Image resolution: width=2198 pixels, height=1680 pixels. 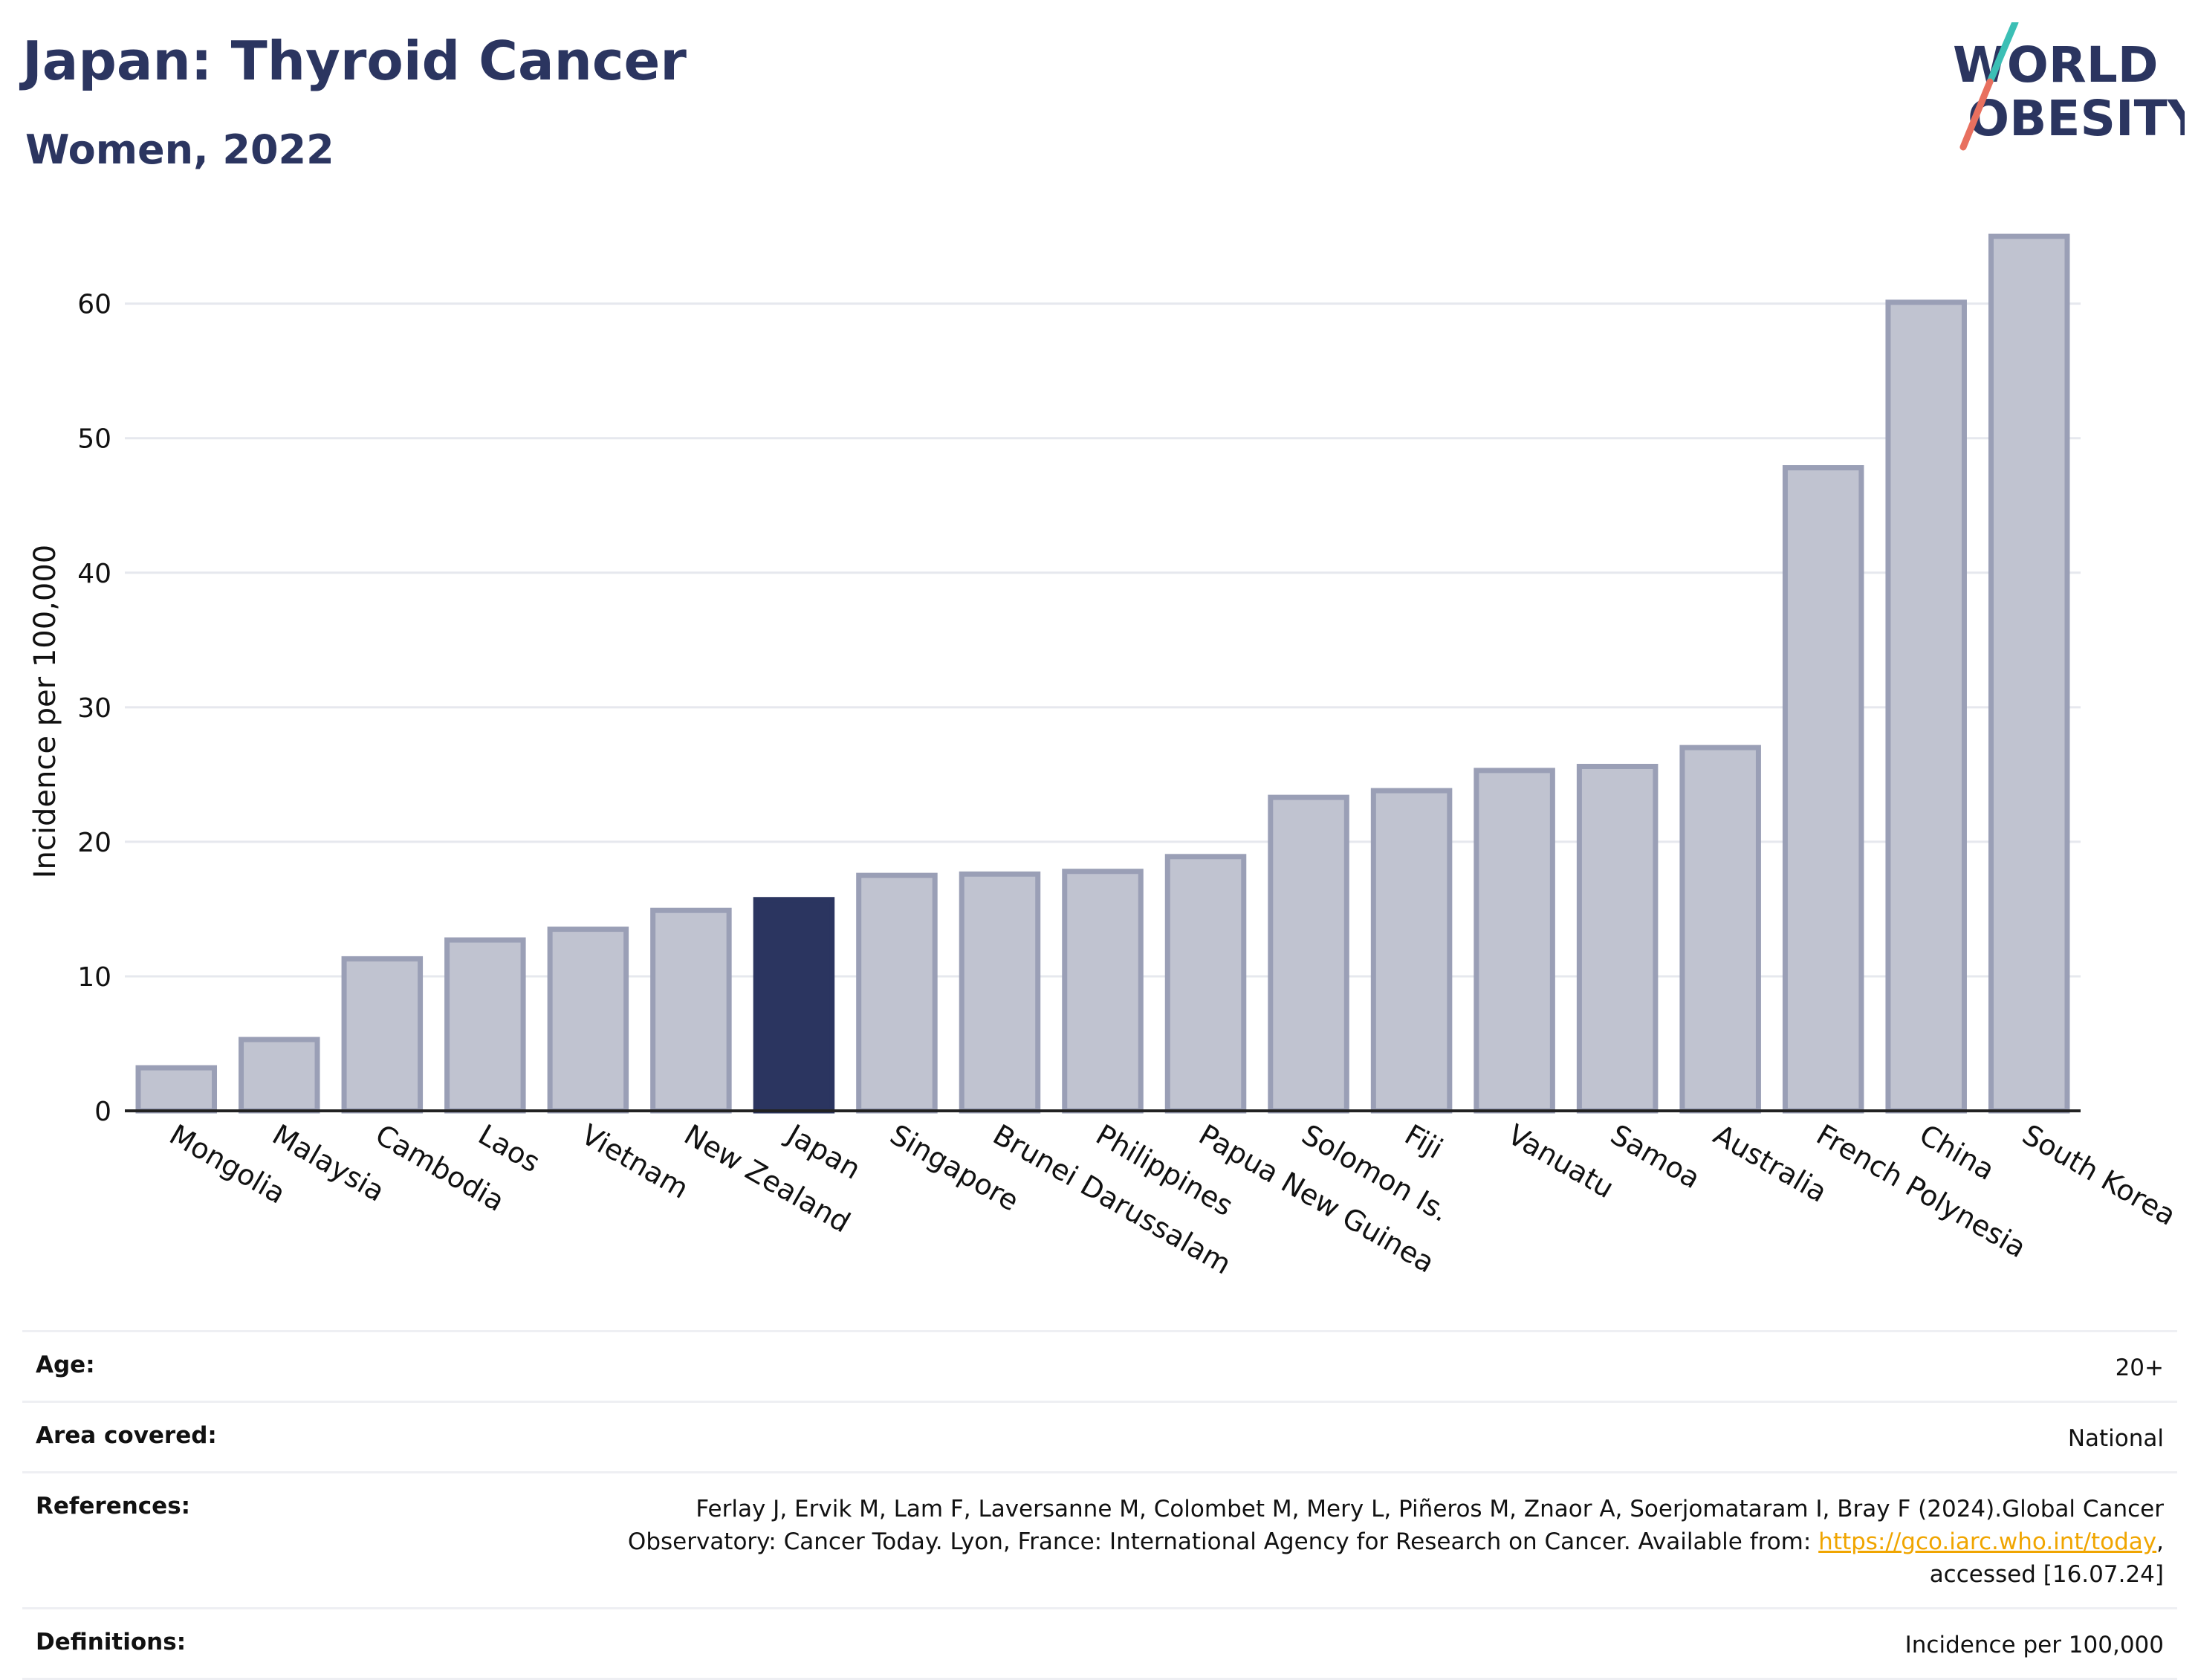 I want to click on bar-solomon-is-, so click(x=1308, y=954).